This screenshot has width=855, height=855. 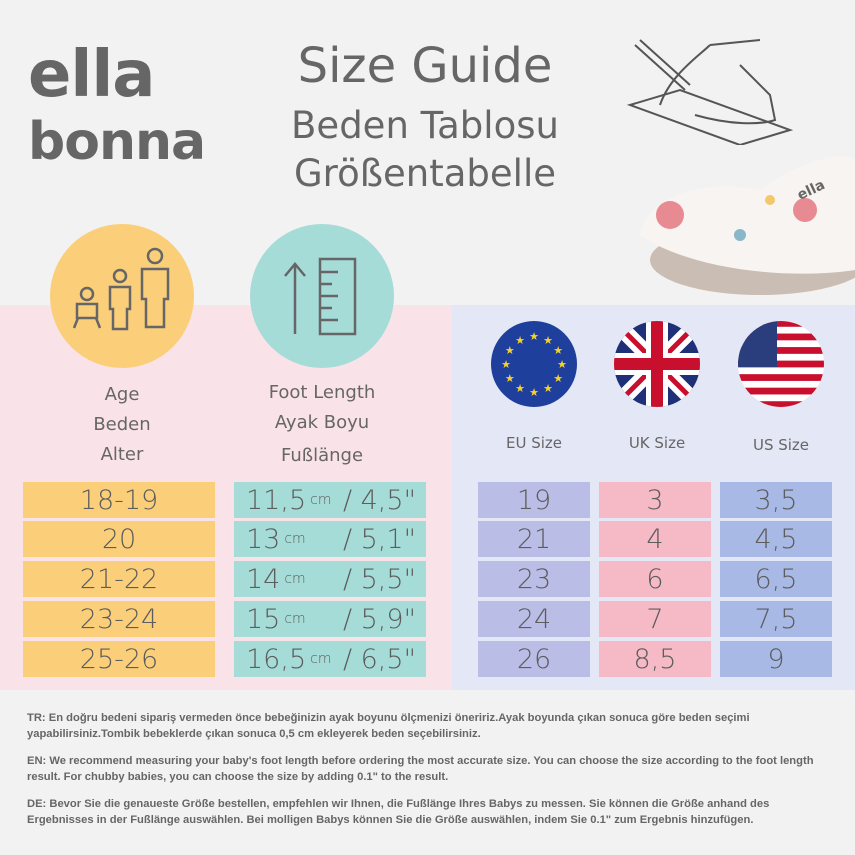 I want to click on foot-cell: 11,5 cm / 4,5", so click(x=330, y=500).